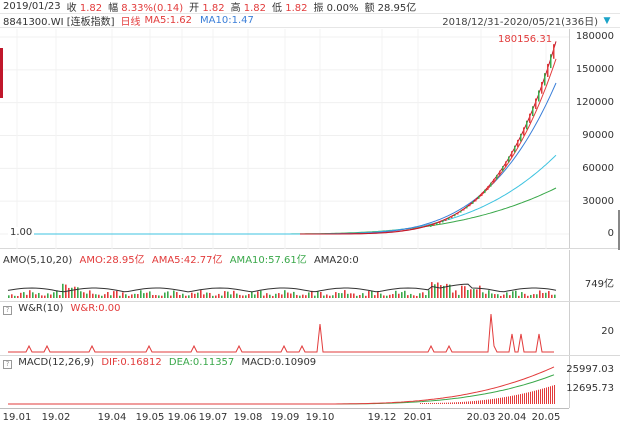 Image resolution: width=620 pixels, height=428 pixels. I want to click on macd-title: MACD(12,26,9), so click(56, 362).